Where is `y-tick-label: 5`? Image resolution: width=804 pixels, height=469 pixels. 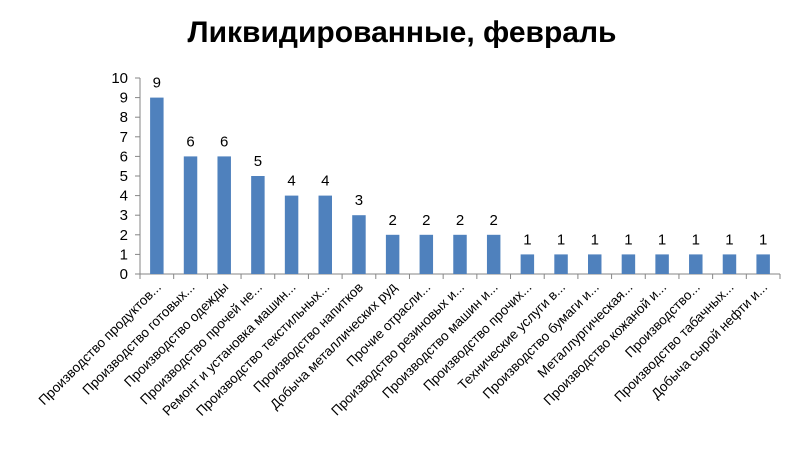 y-tick-label: 5 is located at coordinates (124, 176).